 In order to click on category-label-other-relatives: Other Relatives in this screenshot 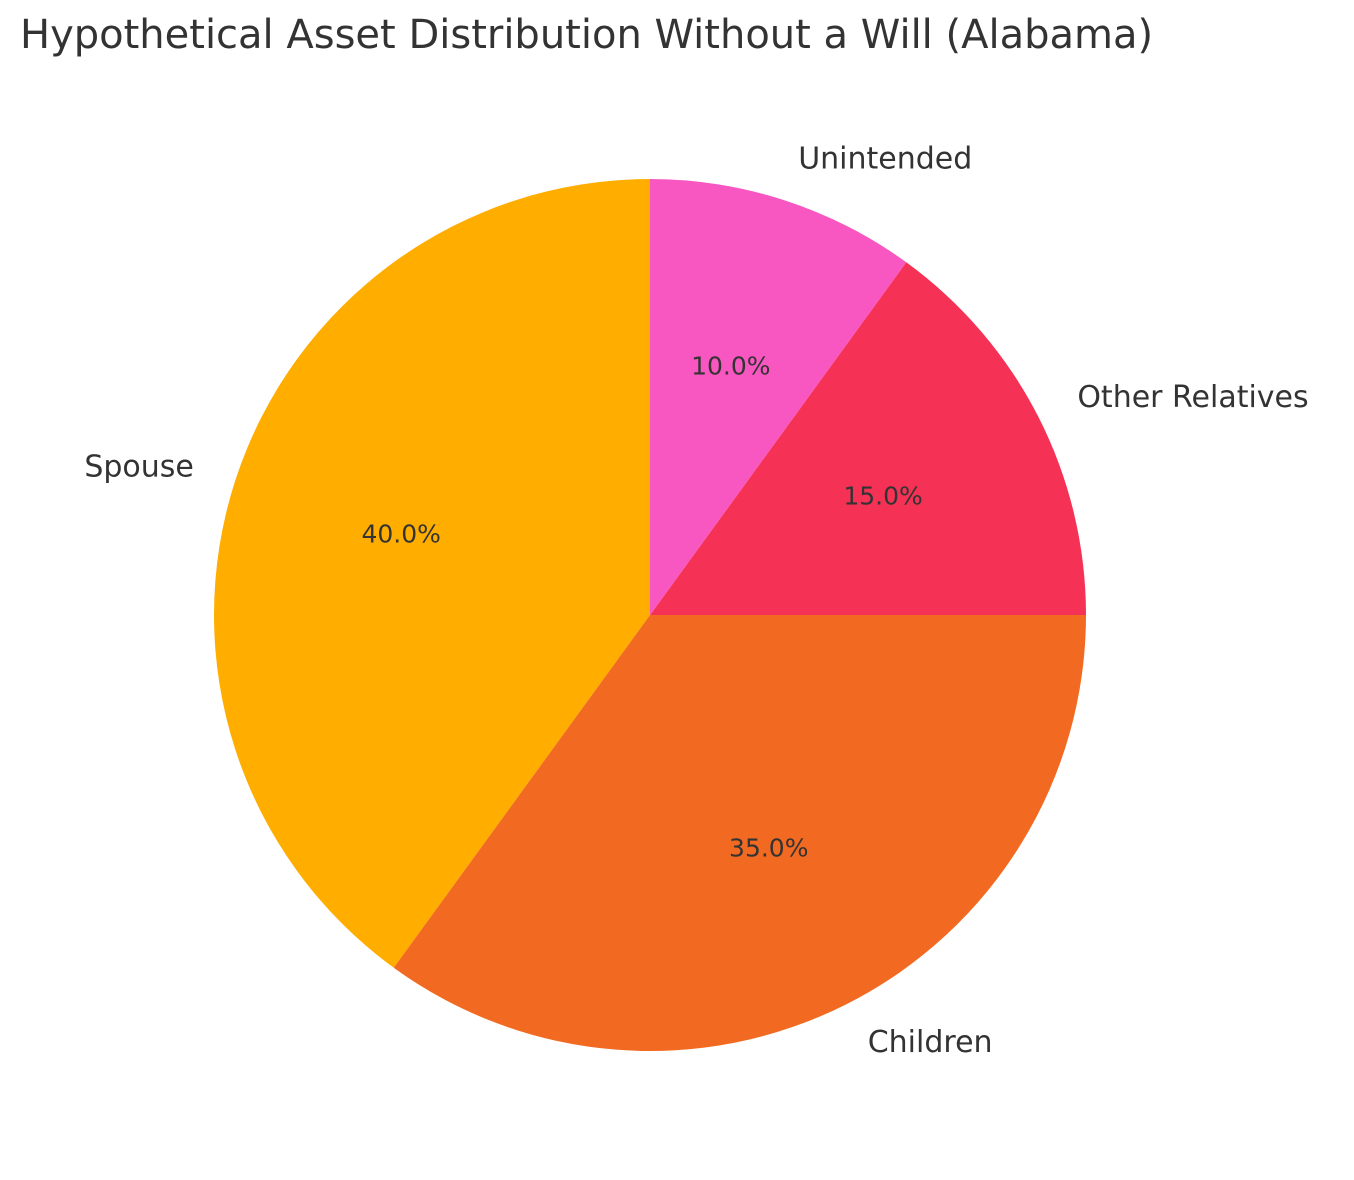, I will do `click(1192, 397)`.